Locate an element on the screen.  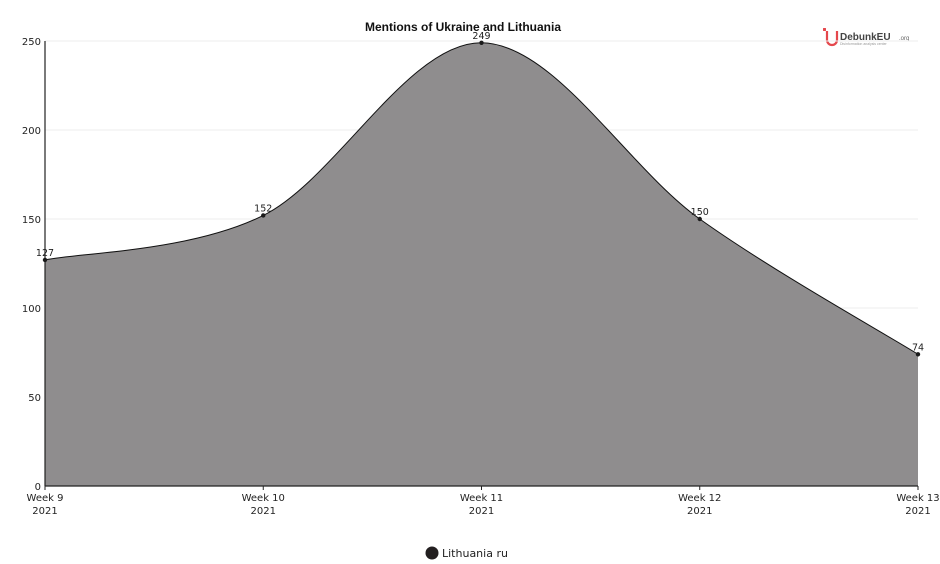
data-label: 150 is located at coordinates (700, 212).